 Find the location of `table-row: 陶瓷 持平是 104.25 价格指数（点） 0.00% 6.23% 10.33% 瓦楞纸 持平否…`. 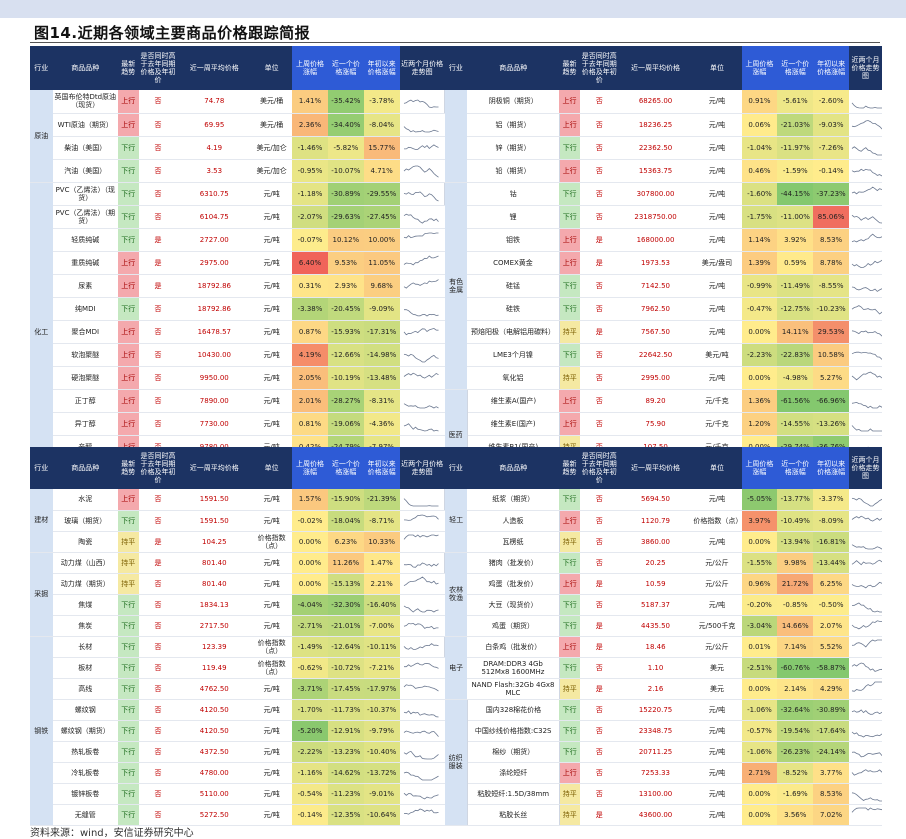

table-row: 陶瓷 持平是 104.25 价格指数（点） 0.00% 6.23% 10.33% 瓦楞纸 持平否… is located at coordinates (456, 542).